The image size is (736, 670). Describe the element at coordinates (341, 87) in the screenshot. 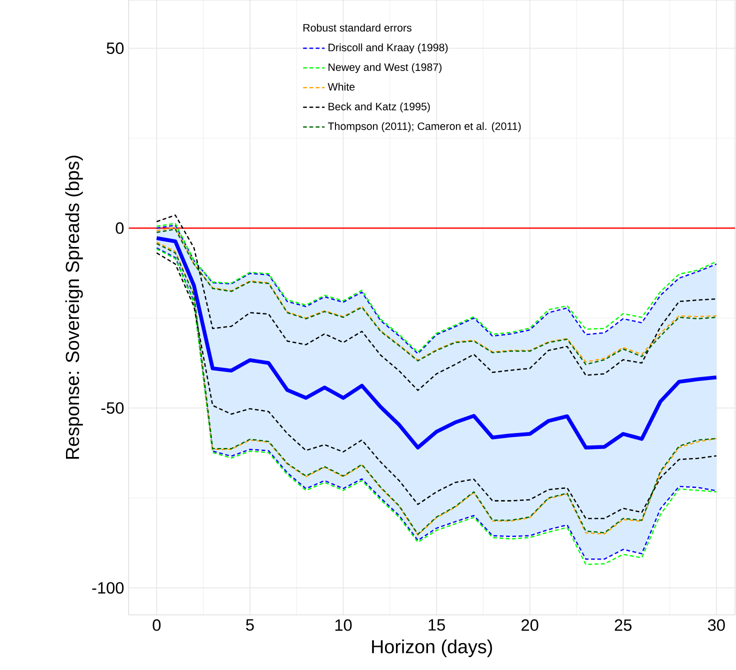

I see `legend-label: White` at that location.